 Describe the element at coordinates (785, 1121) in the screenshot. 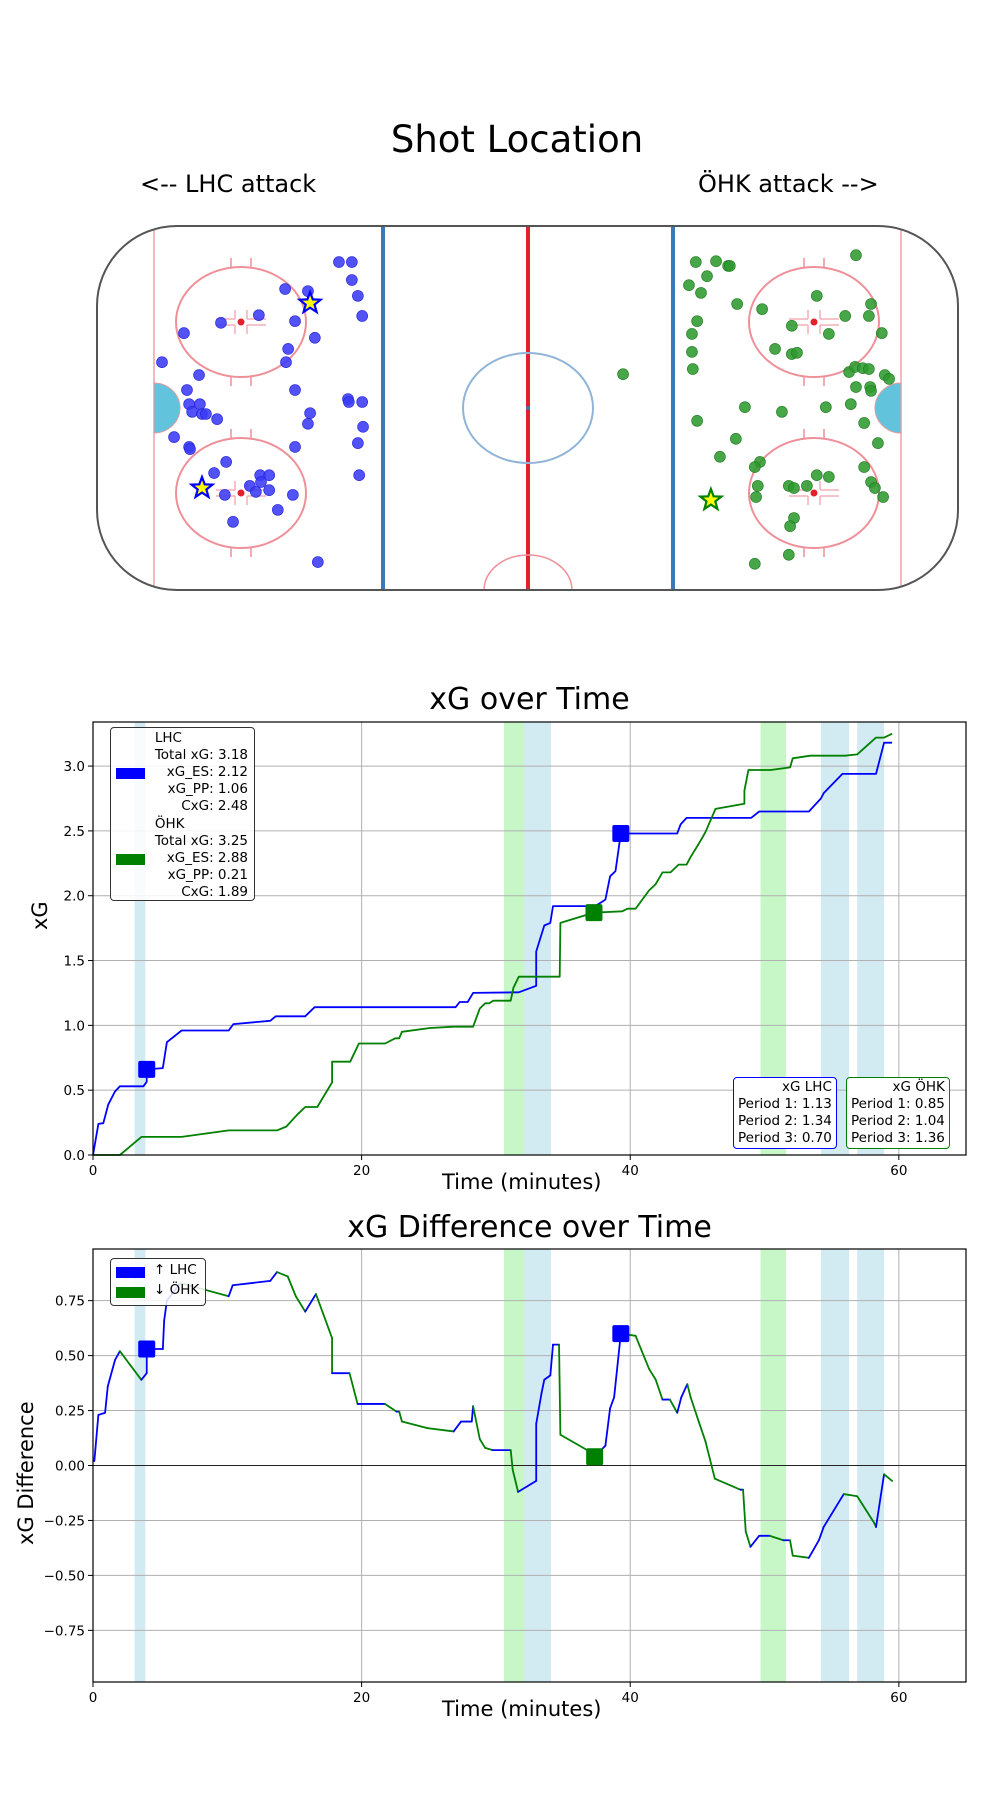

I see `period-box-lhc-p2: Period 2: 1.34` at that location.